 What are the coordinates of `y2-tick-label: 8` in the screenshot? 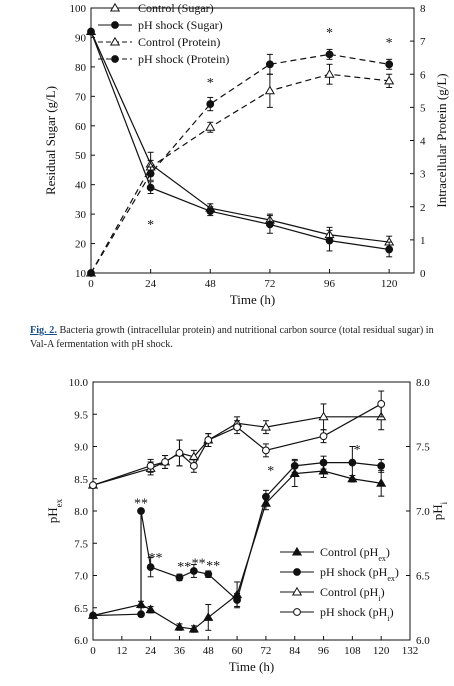 It's located at (423, 9).